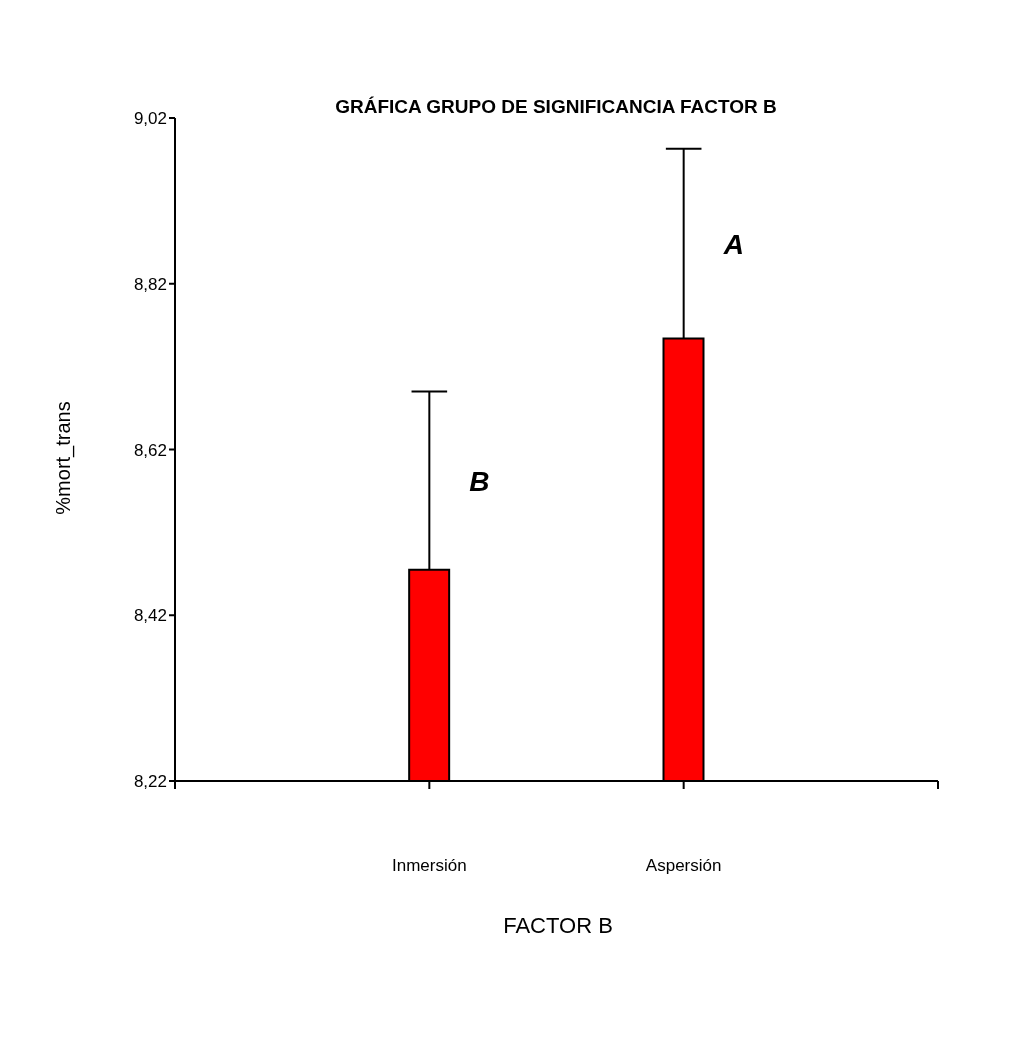 This screenshot has width=1025, height=1063. I want to click on y-tick-label: 8,62, so click(150, 450).